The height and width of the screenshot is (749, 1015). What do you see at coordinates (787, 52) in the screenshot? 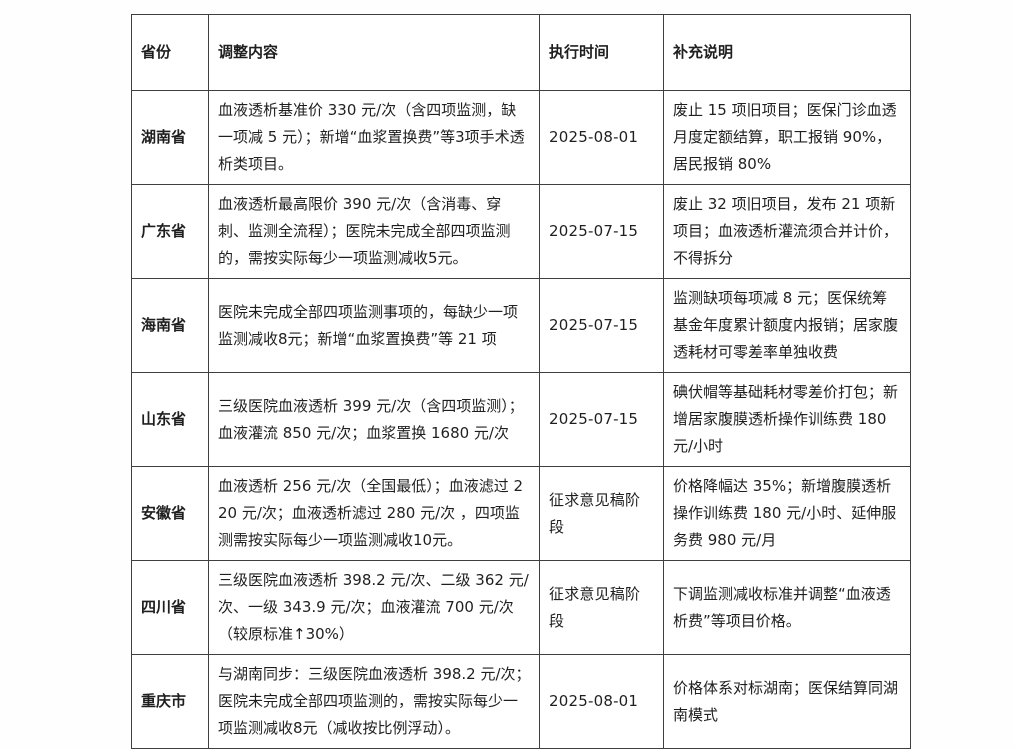
I see `header-cell-note: 补充说明` at bounding box center [787, 52].